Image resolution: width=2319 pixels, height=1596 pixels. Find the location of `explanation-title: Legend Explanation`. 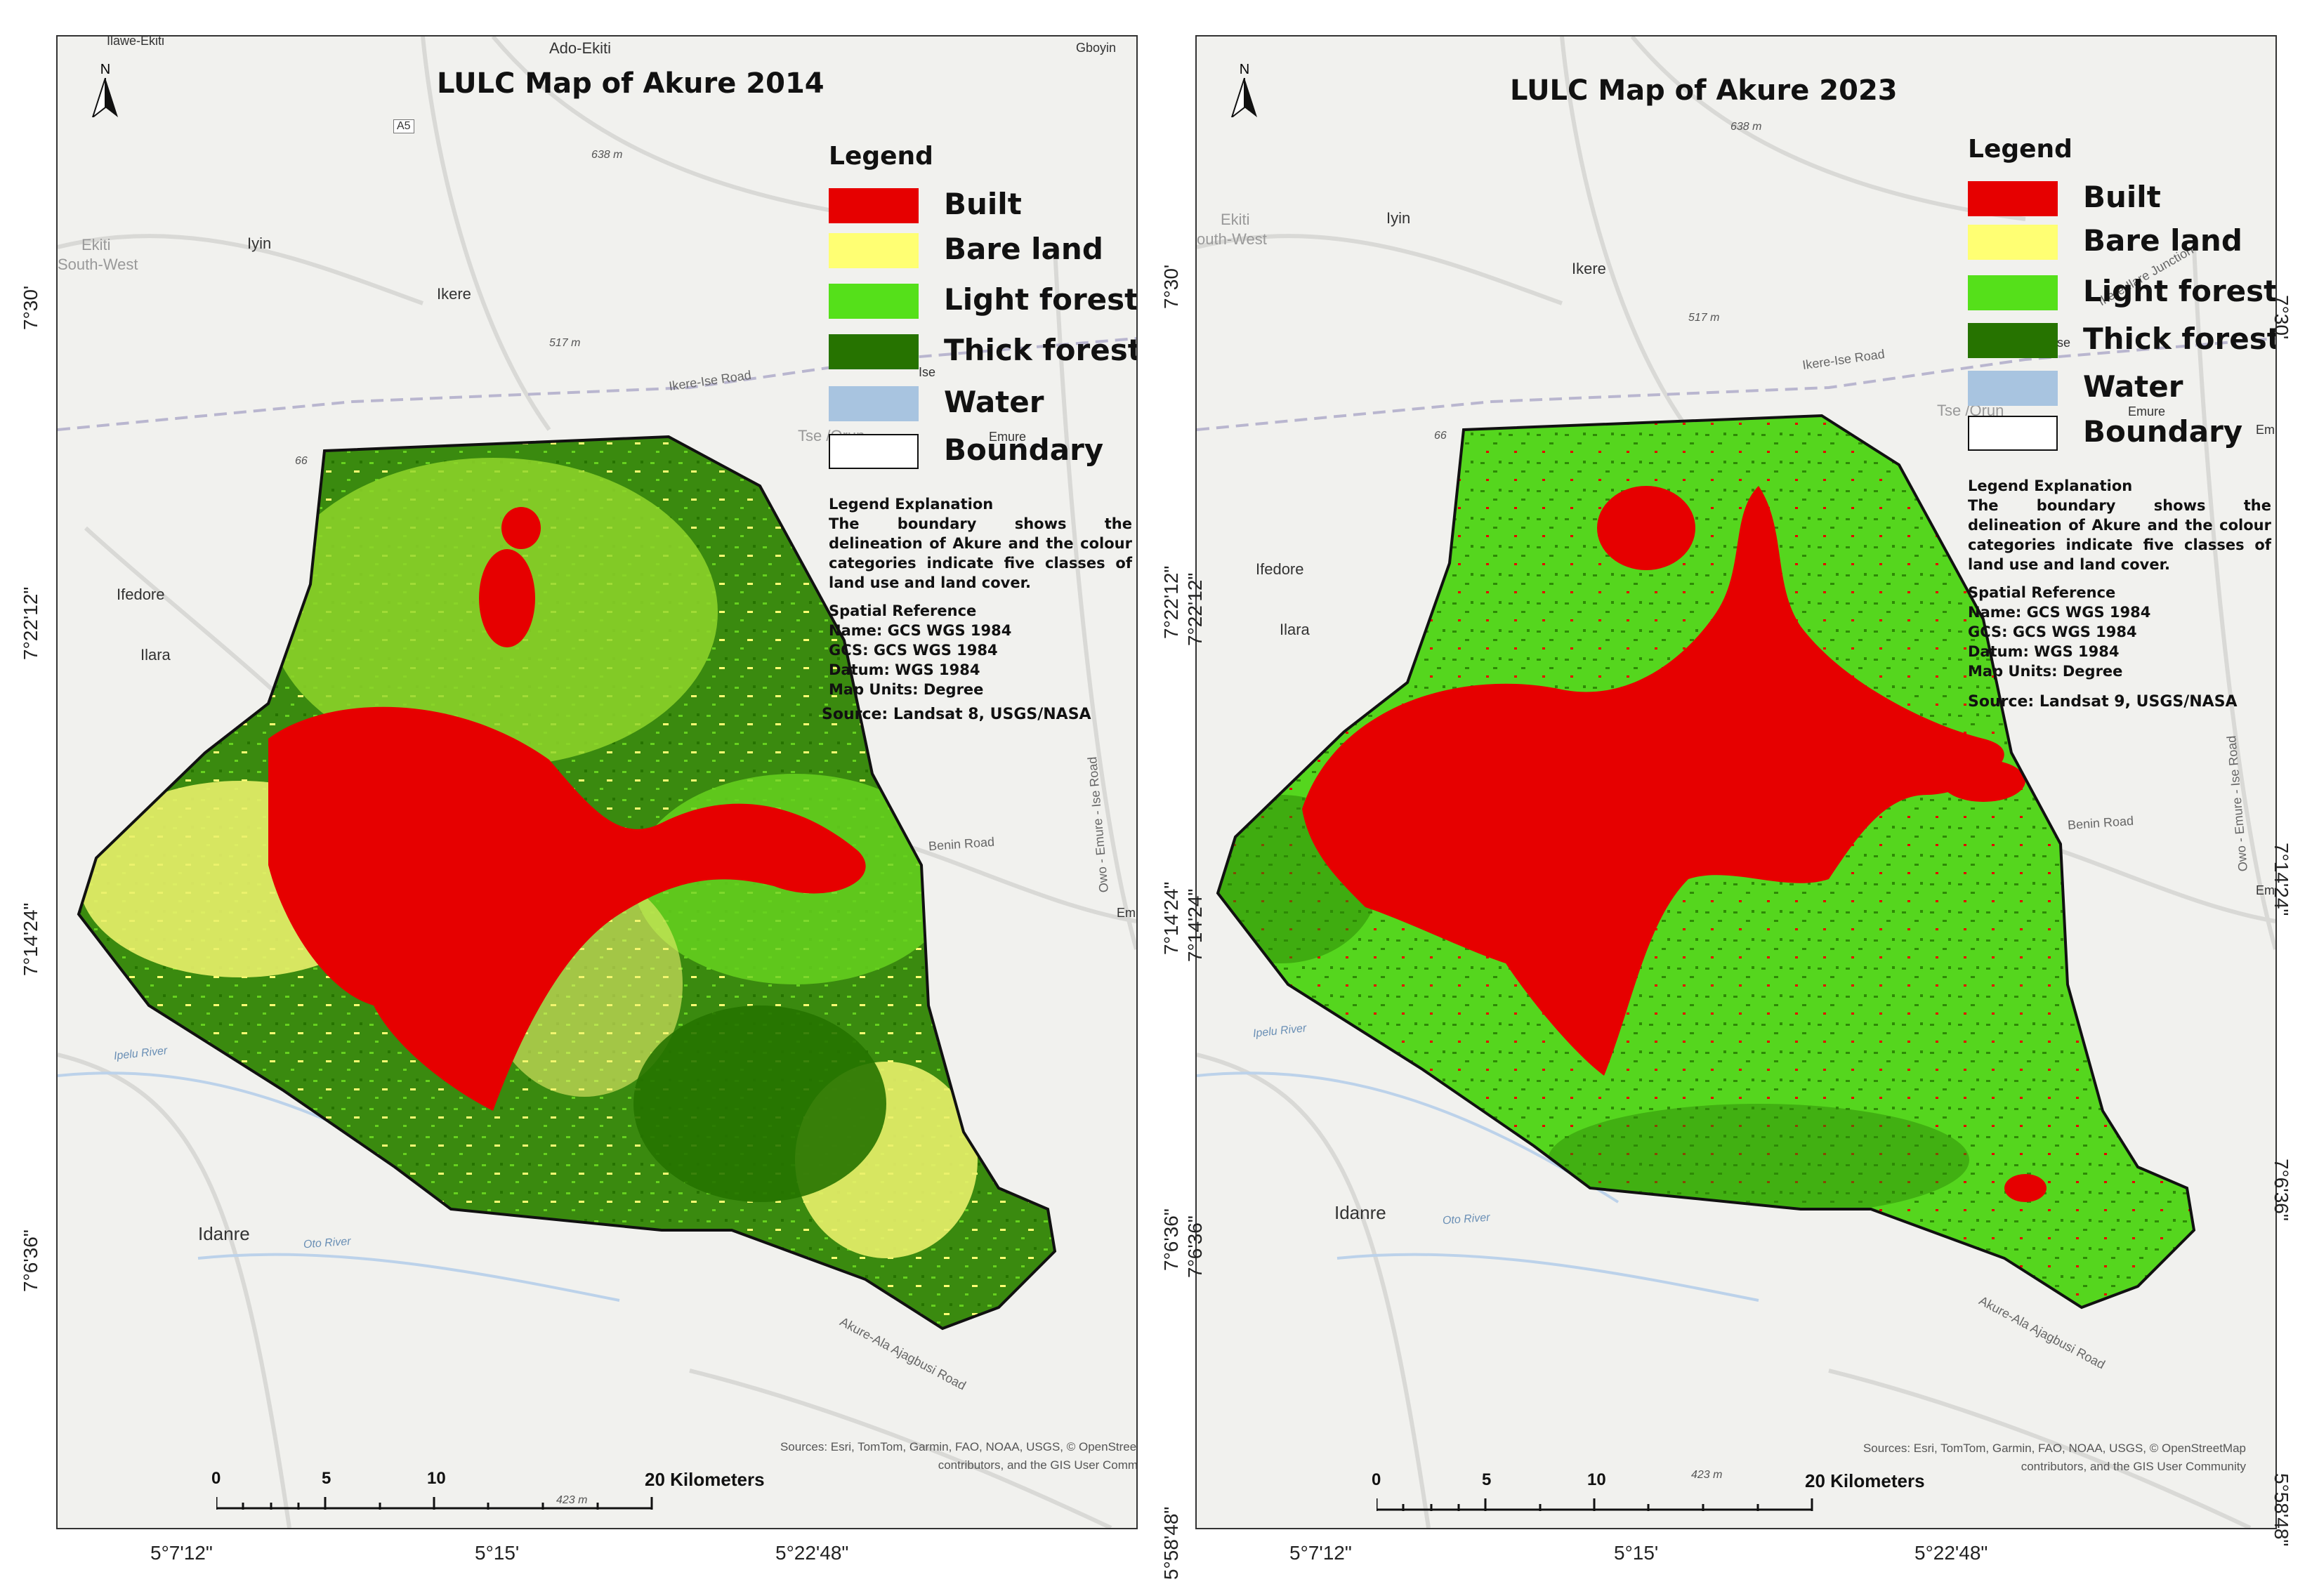

explanation-title: Legend Explanation is located at coordinates (2050, 485).